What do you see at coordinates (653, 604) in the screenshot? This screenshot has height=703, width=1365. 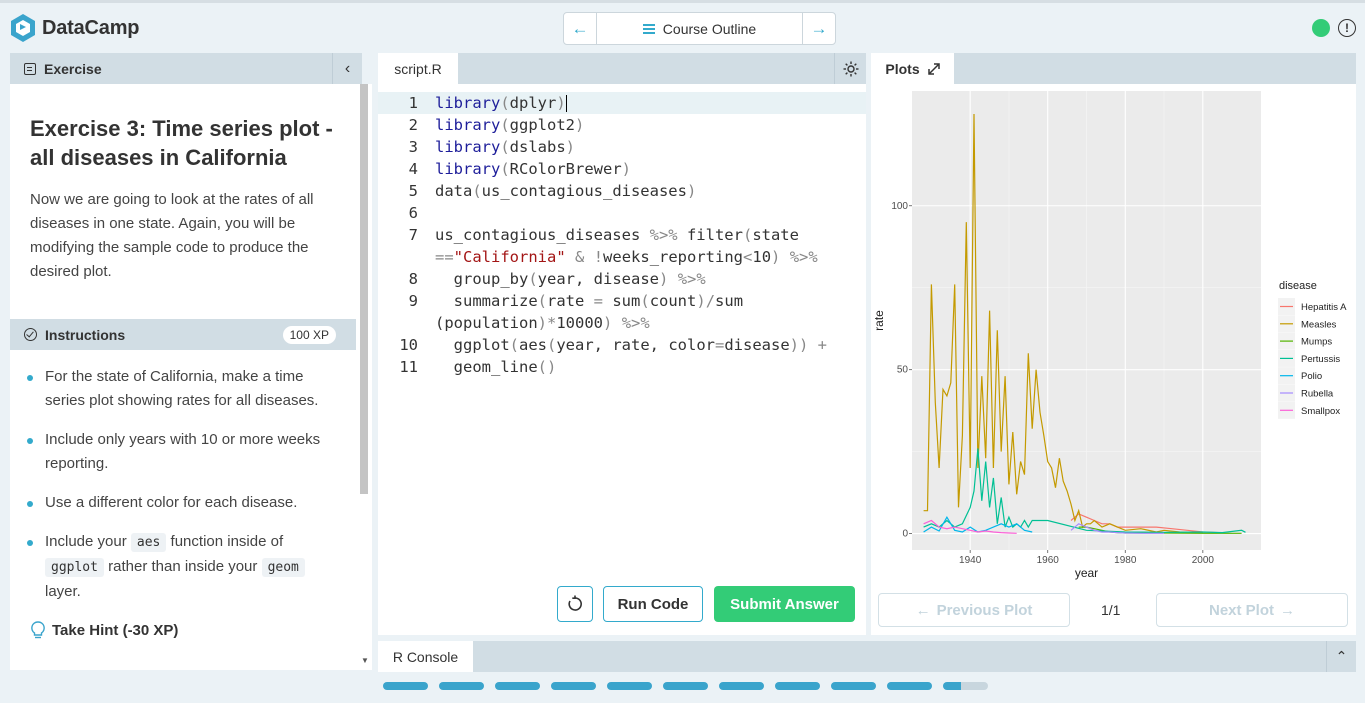 I see `run-code-button: Run Code` at bounding box center [653, 604].